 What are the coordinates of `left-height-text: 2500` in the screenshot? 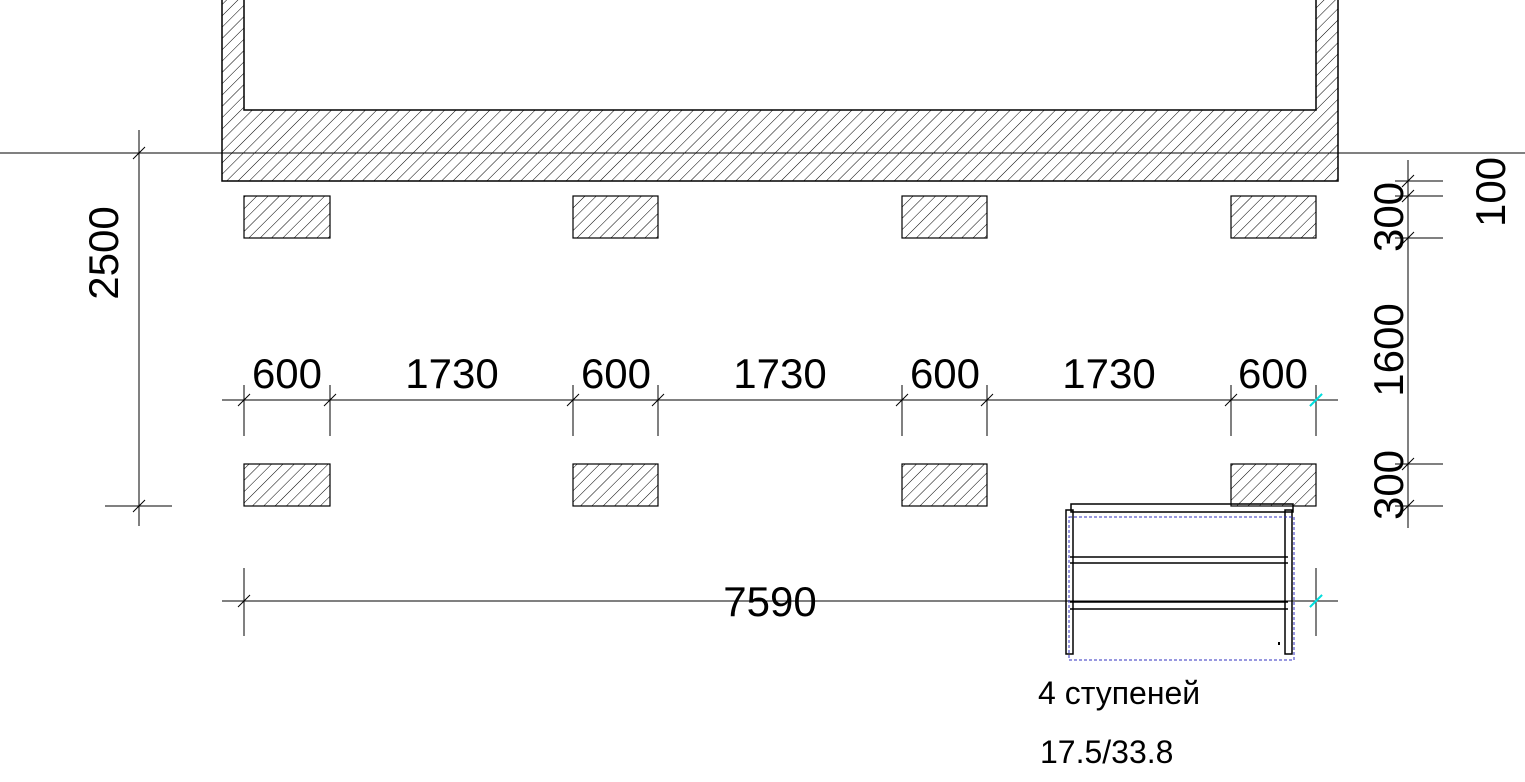 It's located at (103, 252).